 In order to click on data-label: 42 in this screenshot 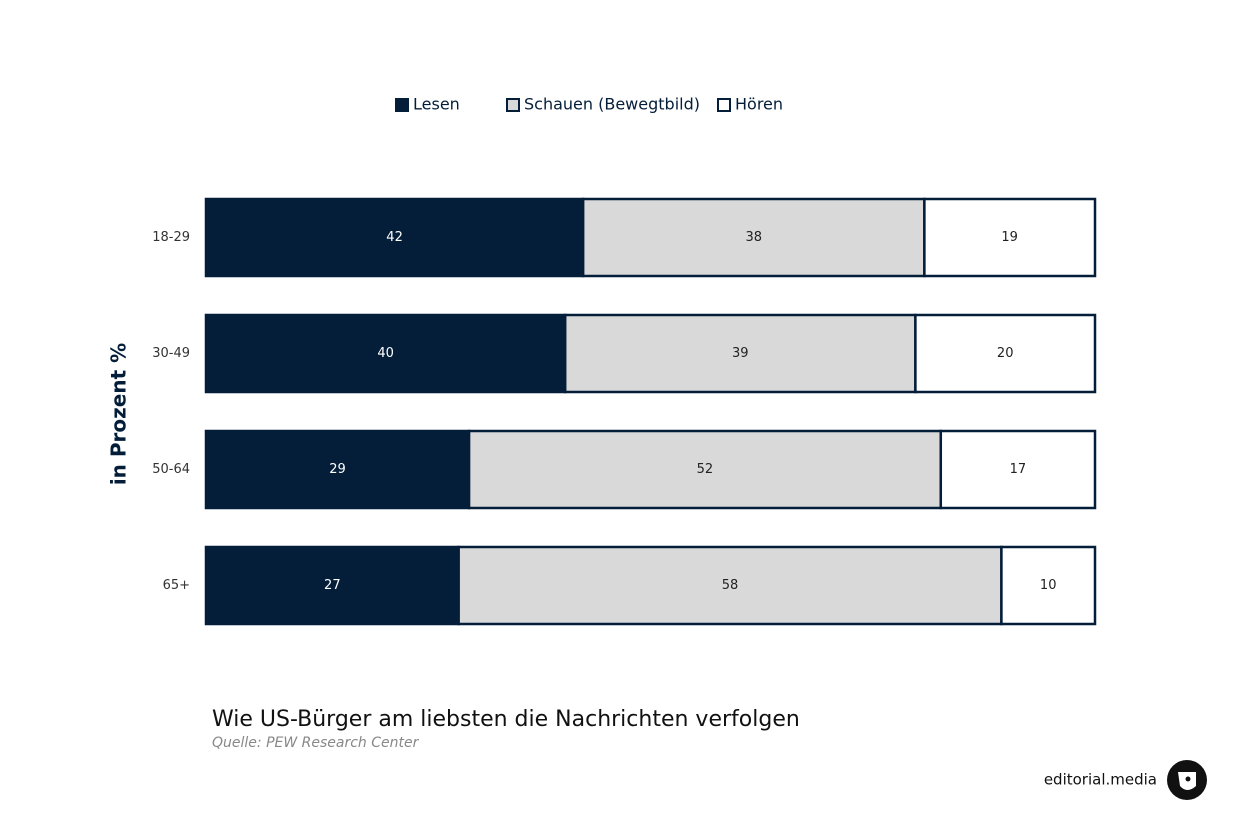, I will do `click(394, 237)`.